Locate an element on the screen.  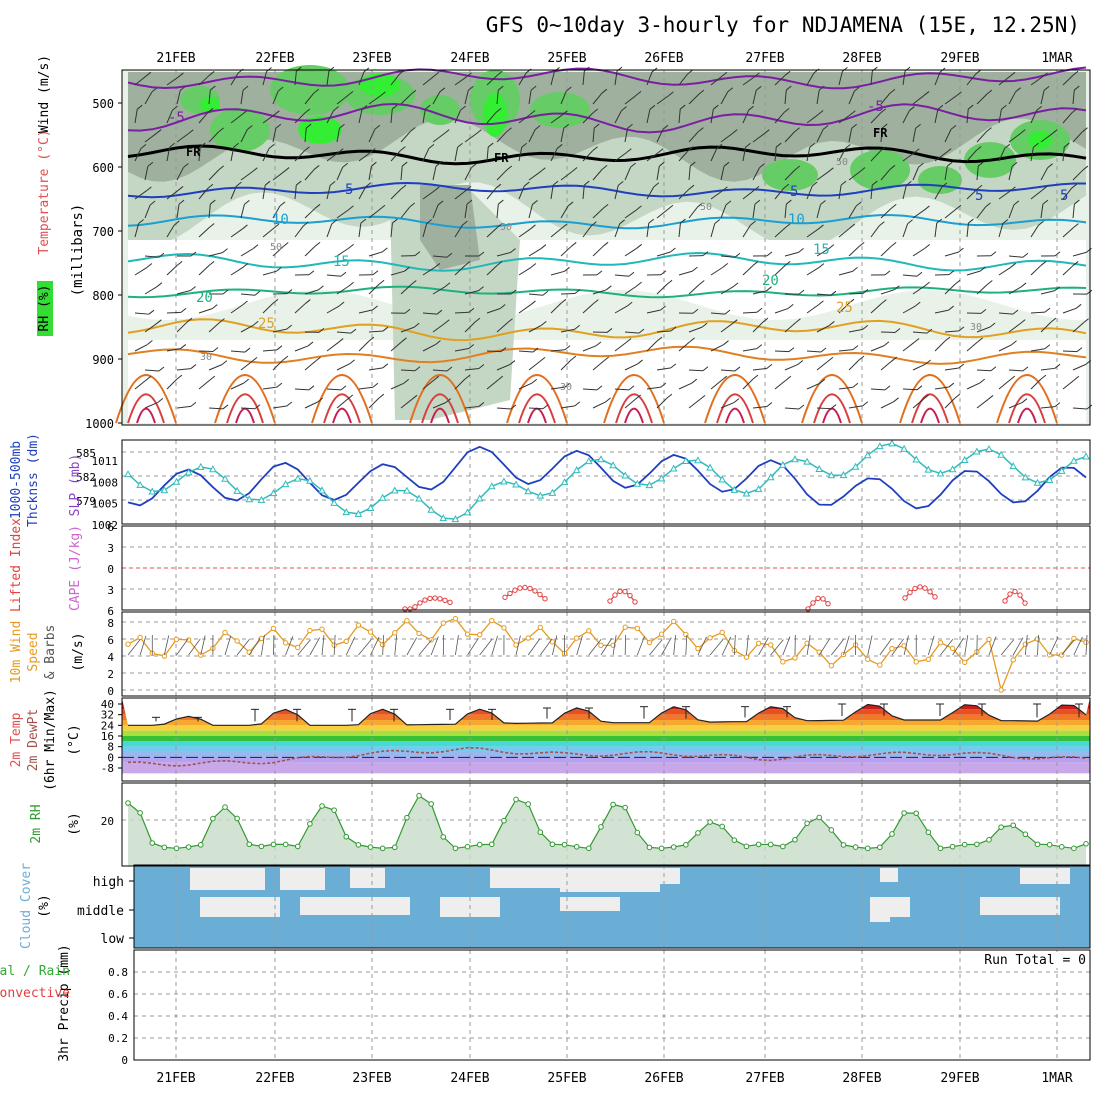
rh-axis-label: RH (%) is located at coordinates (44, 308).